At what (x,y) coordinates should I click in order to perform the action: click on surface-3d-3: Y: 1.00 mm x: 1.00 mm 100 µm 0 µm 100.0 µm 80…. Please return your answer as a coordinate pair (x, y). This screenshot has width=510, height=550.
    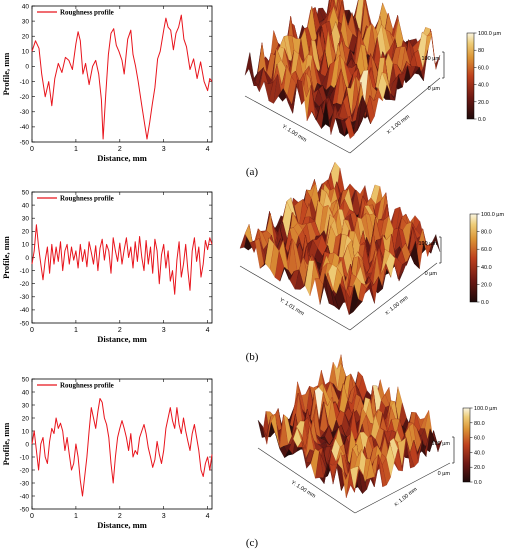
    Looking at the image, I should click on (377, 434).